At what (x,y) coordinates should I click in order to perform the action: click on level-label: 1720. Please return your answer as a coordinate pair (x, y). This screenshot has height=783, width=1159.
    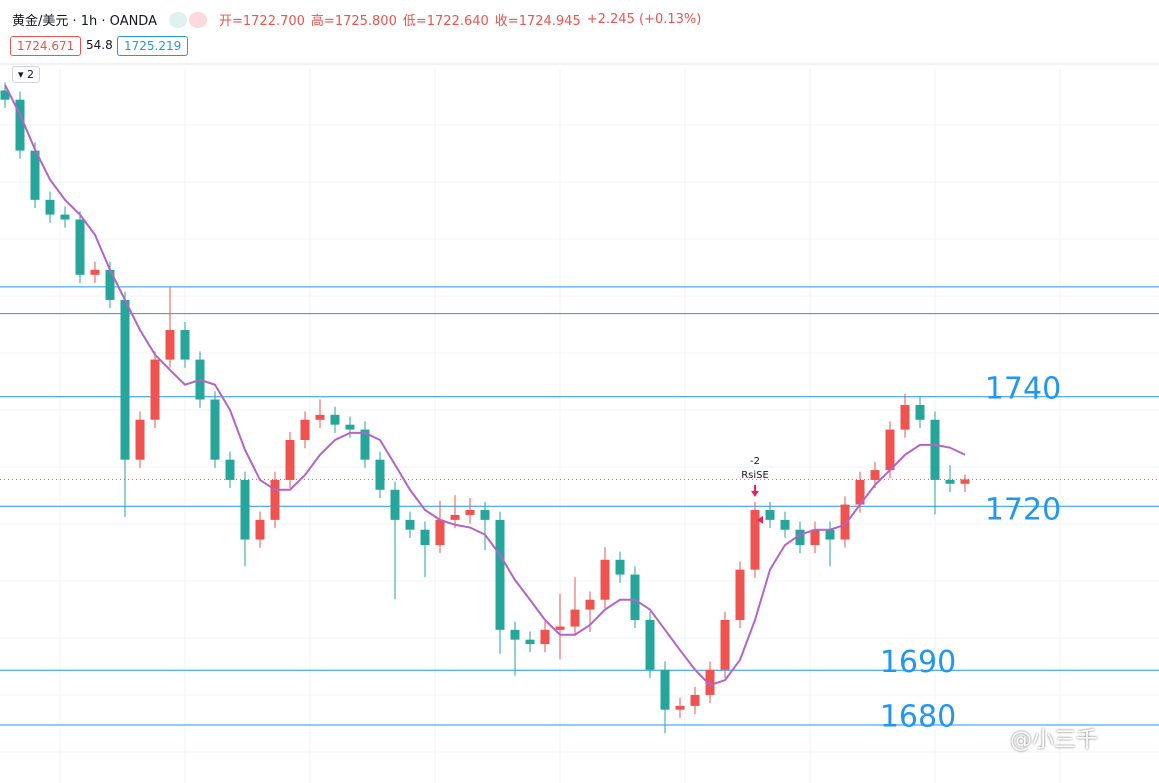
    Looking at the image, I should click on (1023, 510).